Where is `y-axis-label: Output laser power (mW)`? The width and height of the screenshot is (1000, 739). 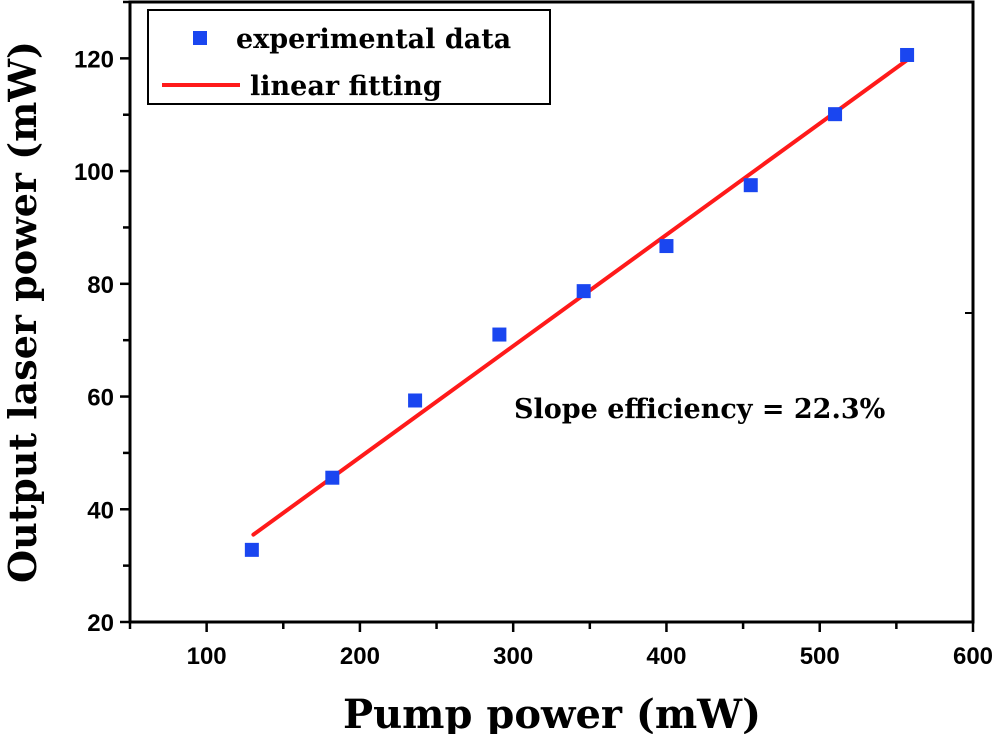 y-axis-label: Output laser power (mW) is located at coordinates (22, 312).